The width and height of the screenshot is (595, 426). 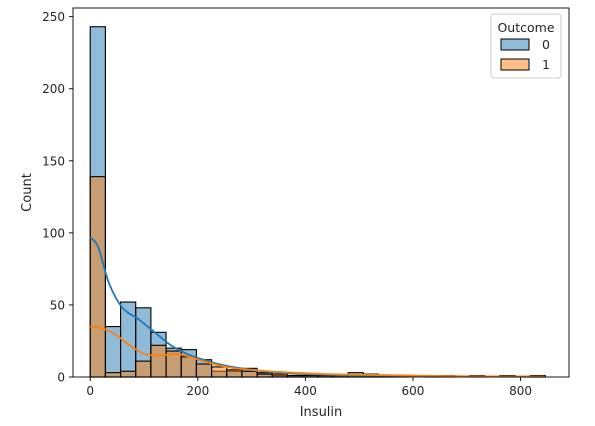 What do you see at coordinates (197, 391) in the screenshot?
I see `x-tick-label: 200` at bounding box center [197, 391].